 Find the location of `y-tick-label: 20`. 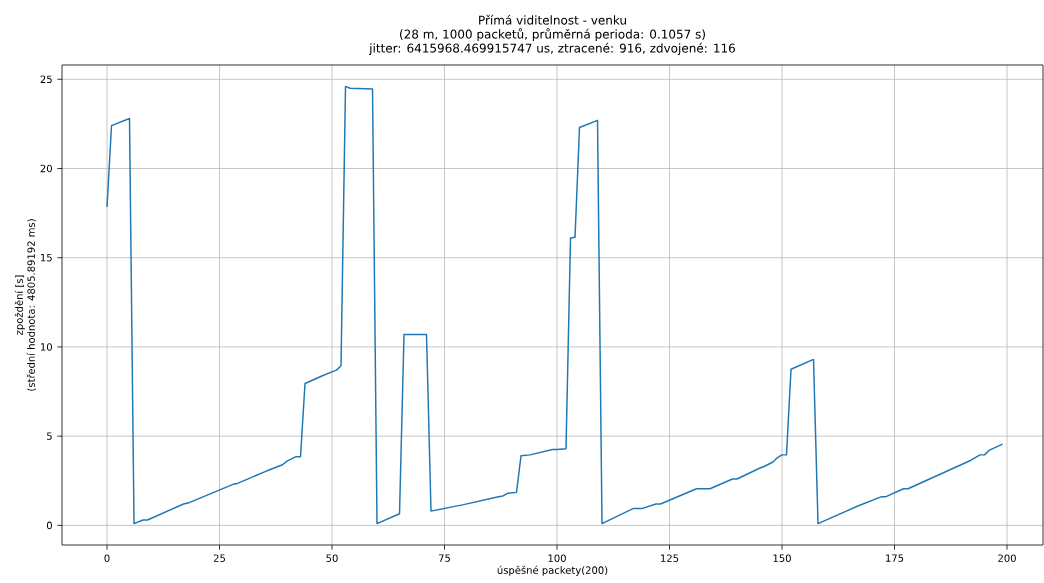

y-tick-label: 20 is located at coordinates (46, 168).